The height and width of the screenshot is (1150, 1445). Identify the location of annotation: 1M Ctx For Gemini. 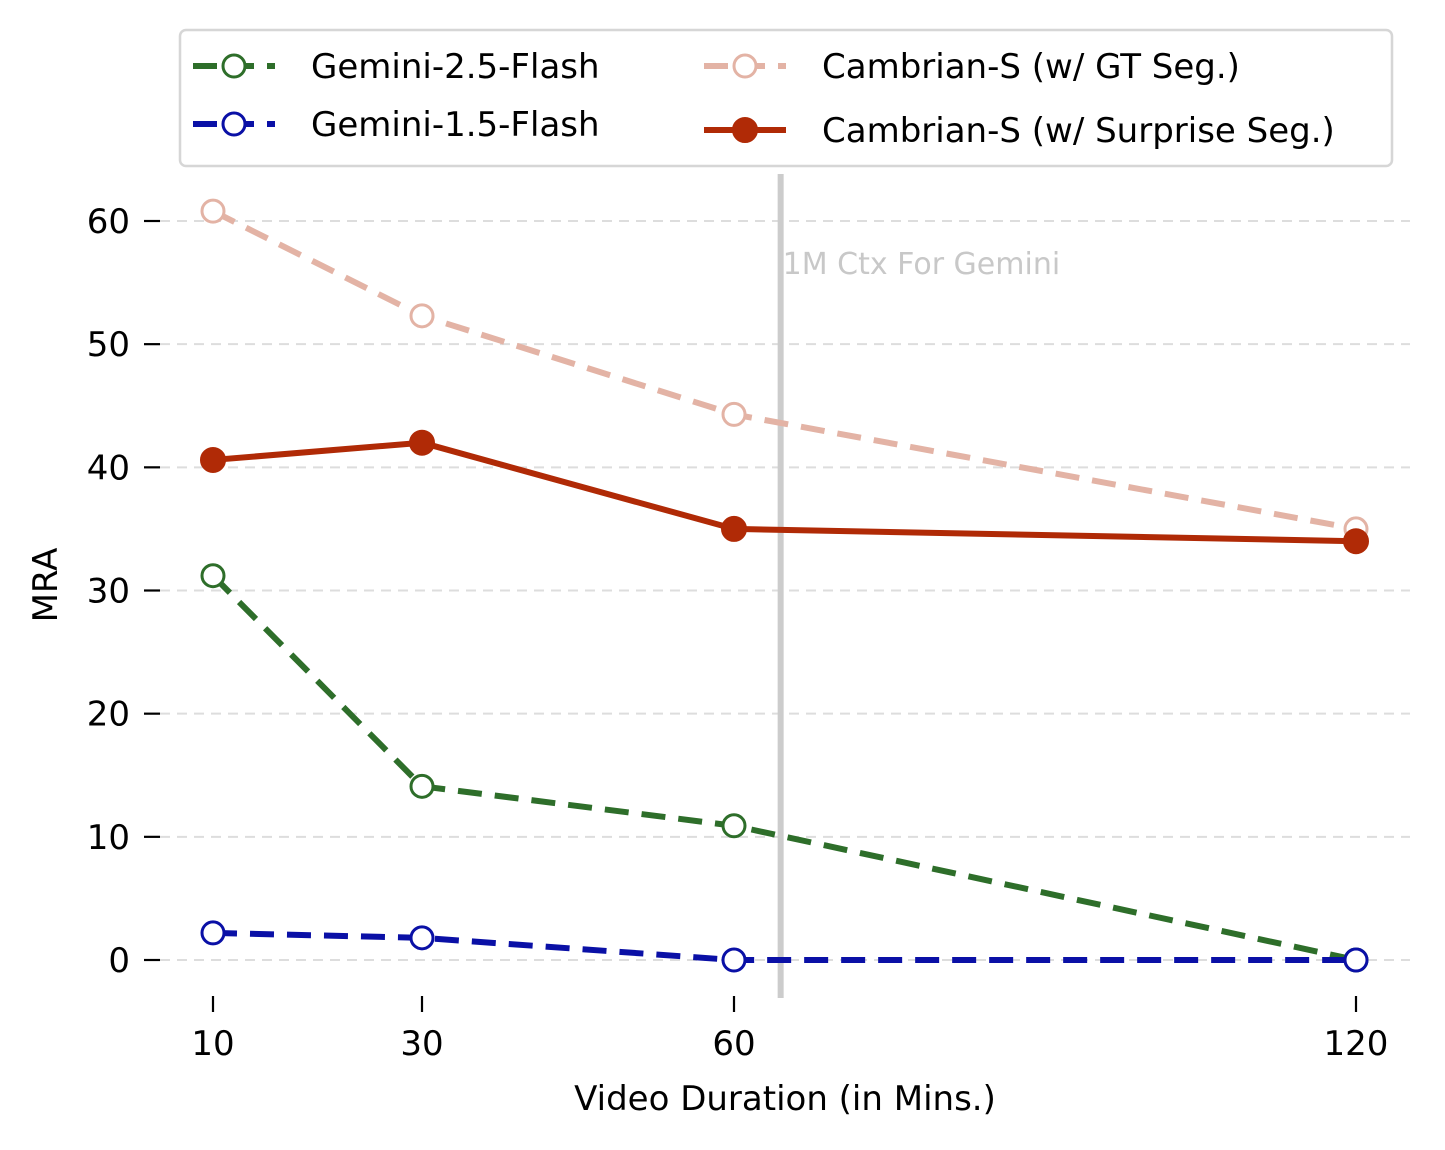
(919, 586).